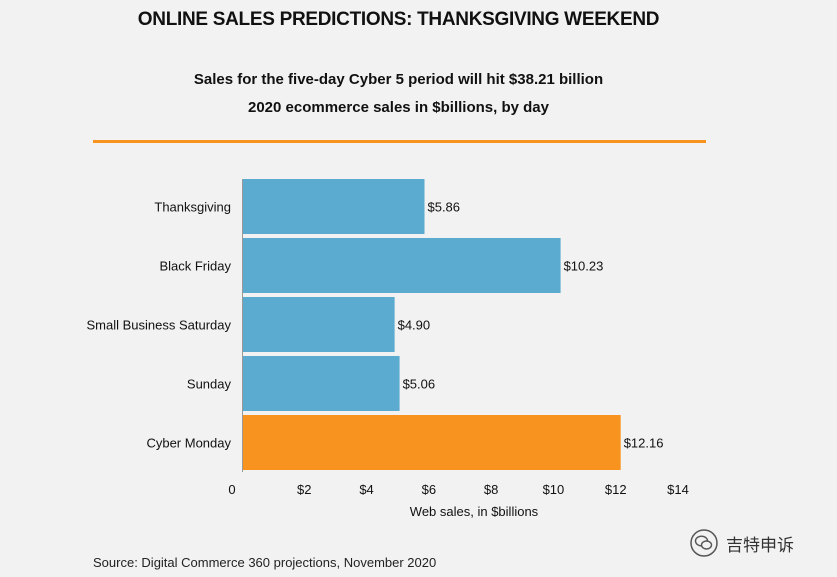 The image size is (837, 577). What do you see at coordinates (366, 489) in the screenshot?
I see `x-tick-label: $4` at bounding box center [366, 489].